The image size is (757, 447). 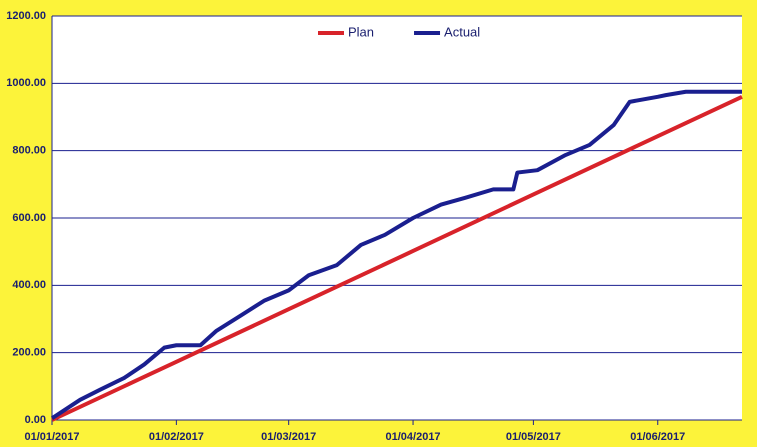 I want to click on x-tick-label: 01/01/2017, so click(x=51, y=437).